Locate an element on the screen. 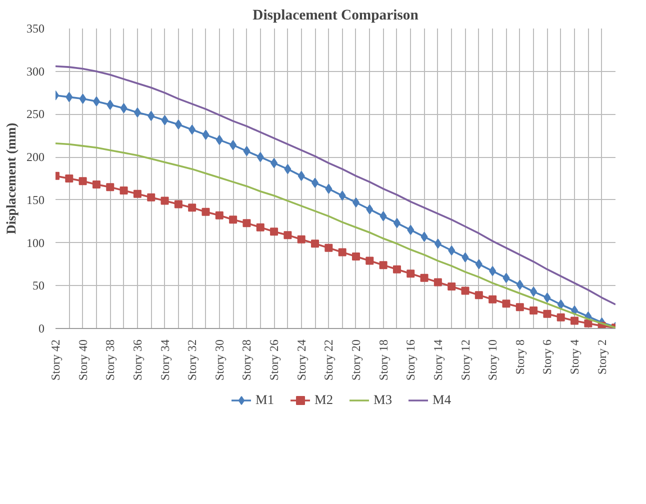 Image resolution: width=646 pixels, height=504 pixels. x-tick-label: Story 42 is located at coordinates (55, 360).